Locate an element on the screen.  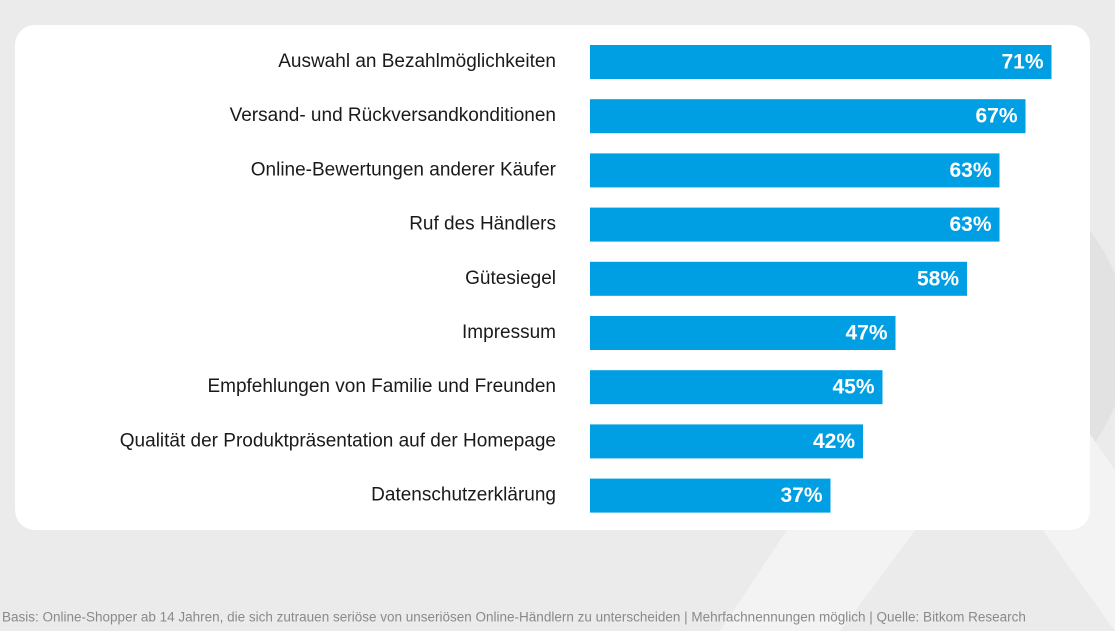
value-label: 71% is located at coordinates (1022, 62).